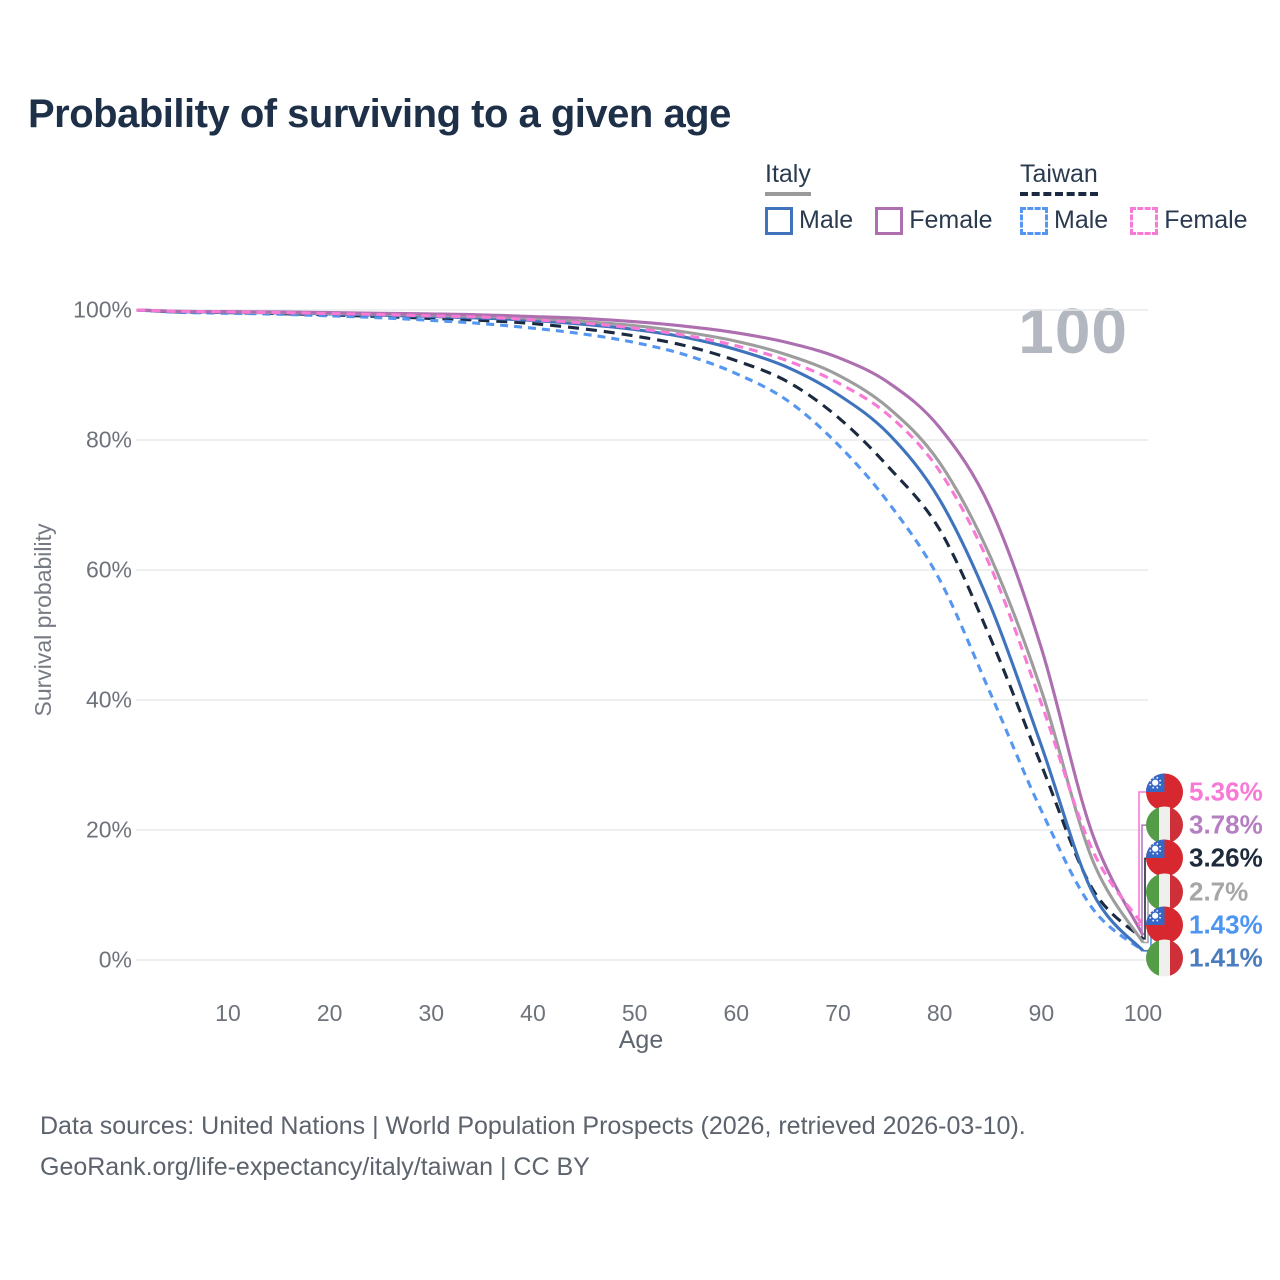 Image resolution: width=1280 pixels, height=1280 pixels. I want to click on y-tick-label: 80%, so click(108, 439).